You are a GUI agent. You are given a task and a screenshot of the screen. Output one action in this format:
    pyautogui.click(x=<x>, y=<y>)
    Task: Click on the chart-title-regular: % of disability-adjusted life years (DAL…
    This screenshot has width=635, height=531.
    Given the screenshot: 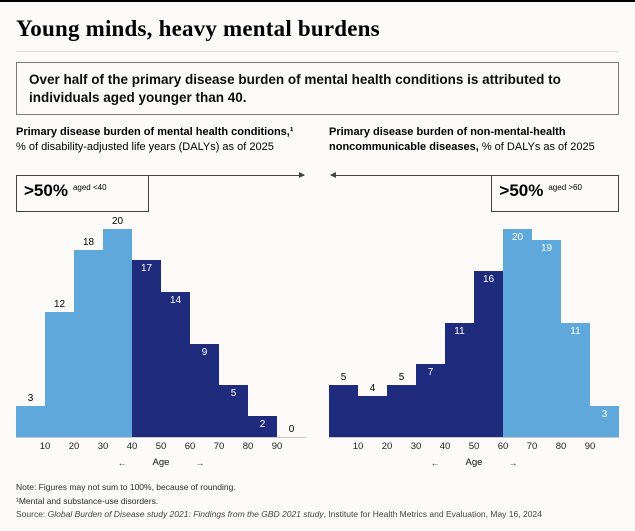 What is the action you would take?
    pyautogui.click(x=145, y=146)
    